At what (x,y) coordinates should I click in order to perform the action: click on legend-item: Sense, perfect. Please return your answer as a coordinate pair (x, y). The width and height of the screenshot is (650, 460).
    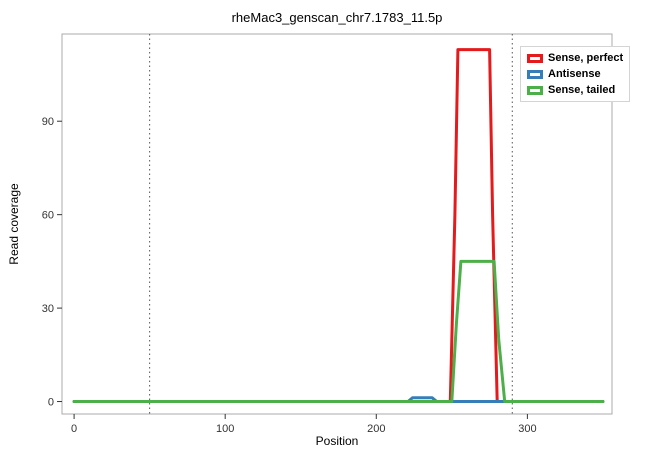
    Looking at the image, I should click on (575, 58).